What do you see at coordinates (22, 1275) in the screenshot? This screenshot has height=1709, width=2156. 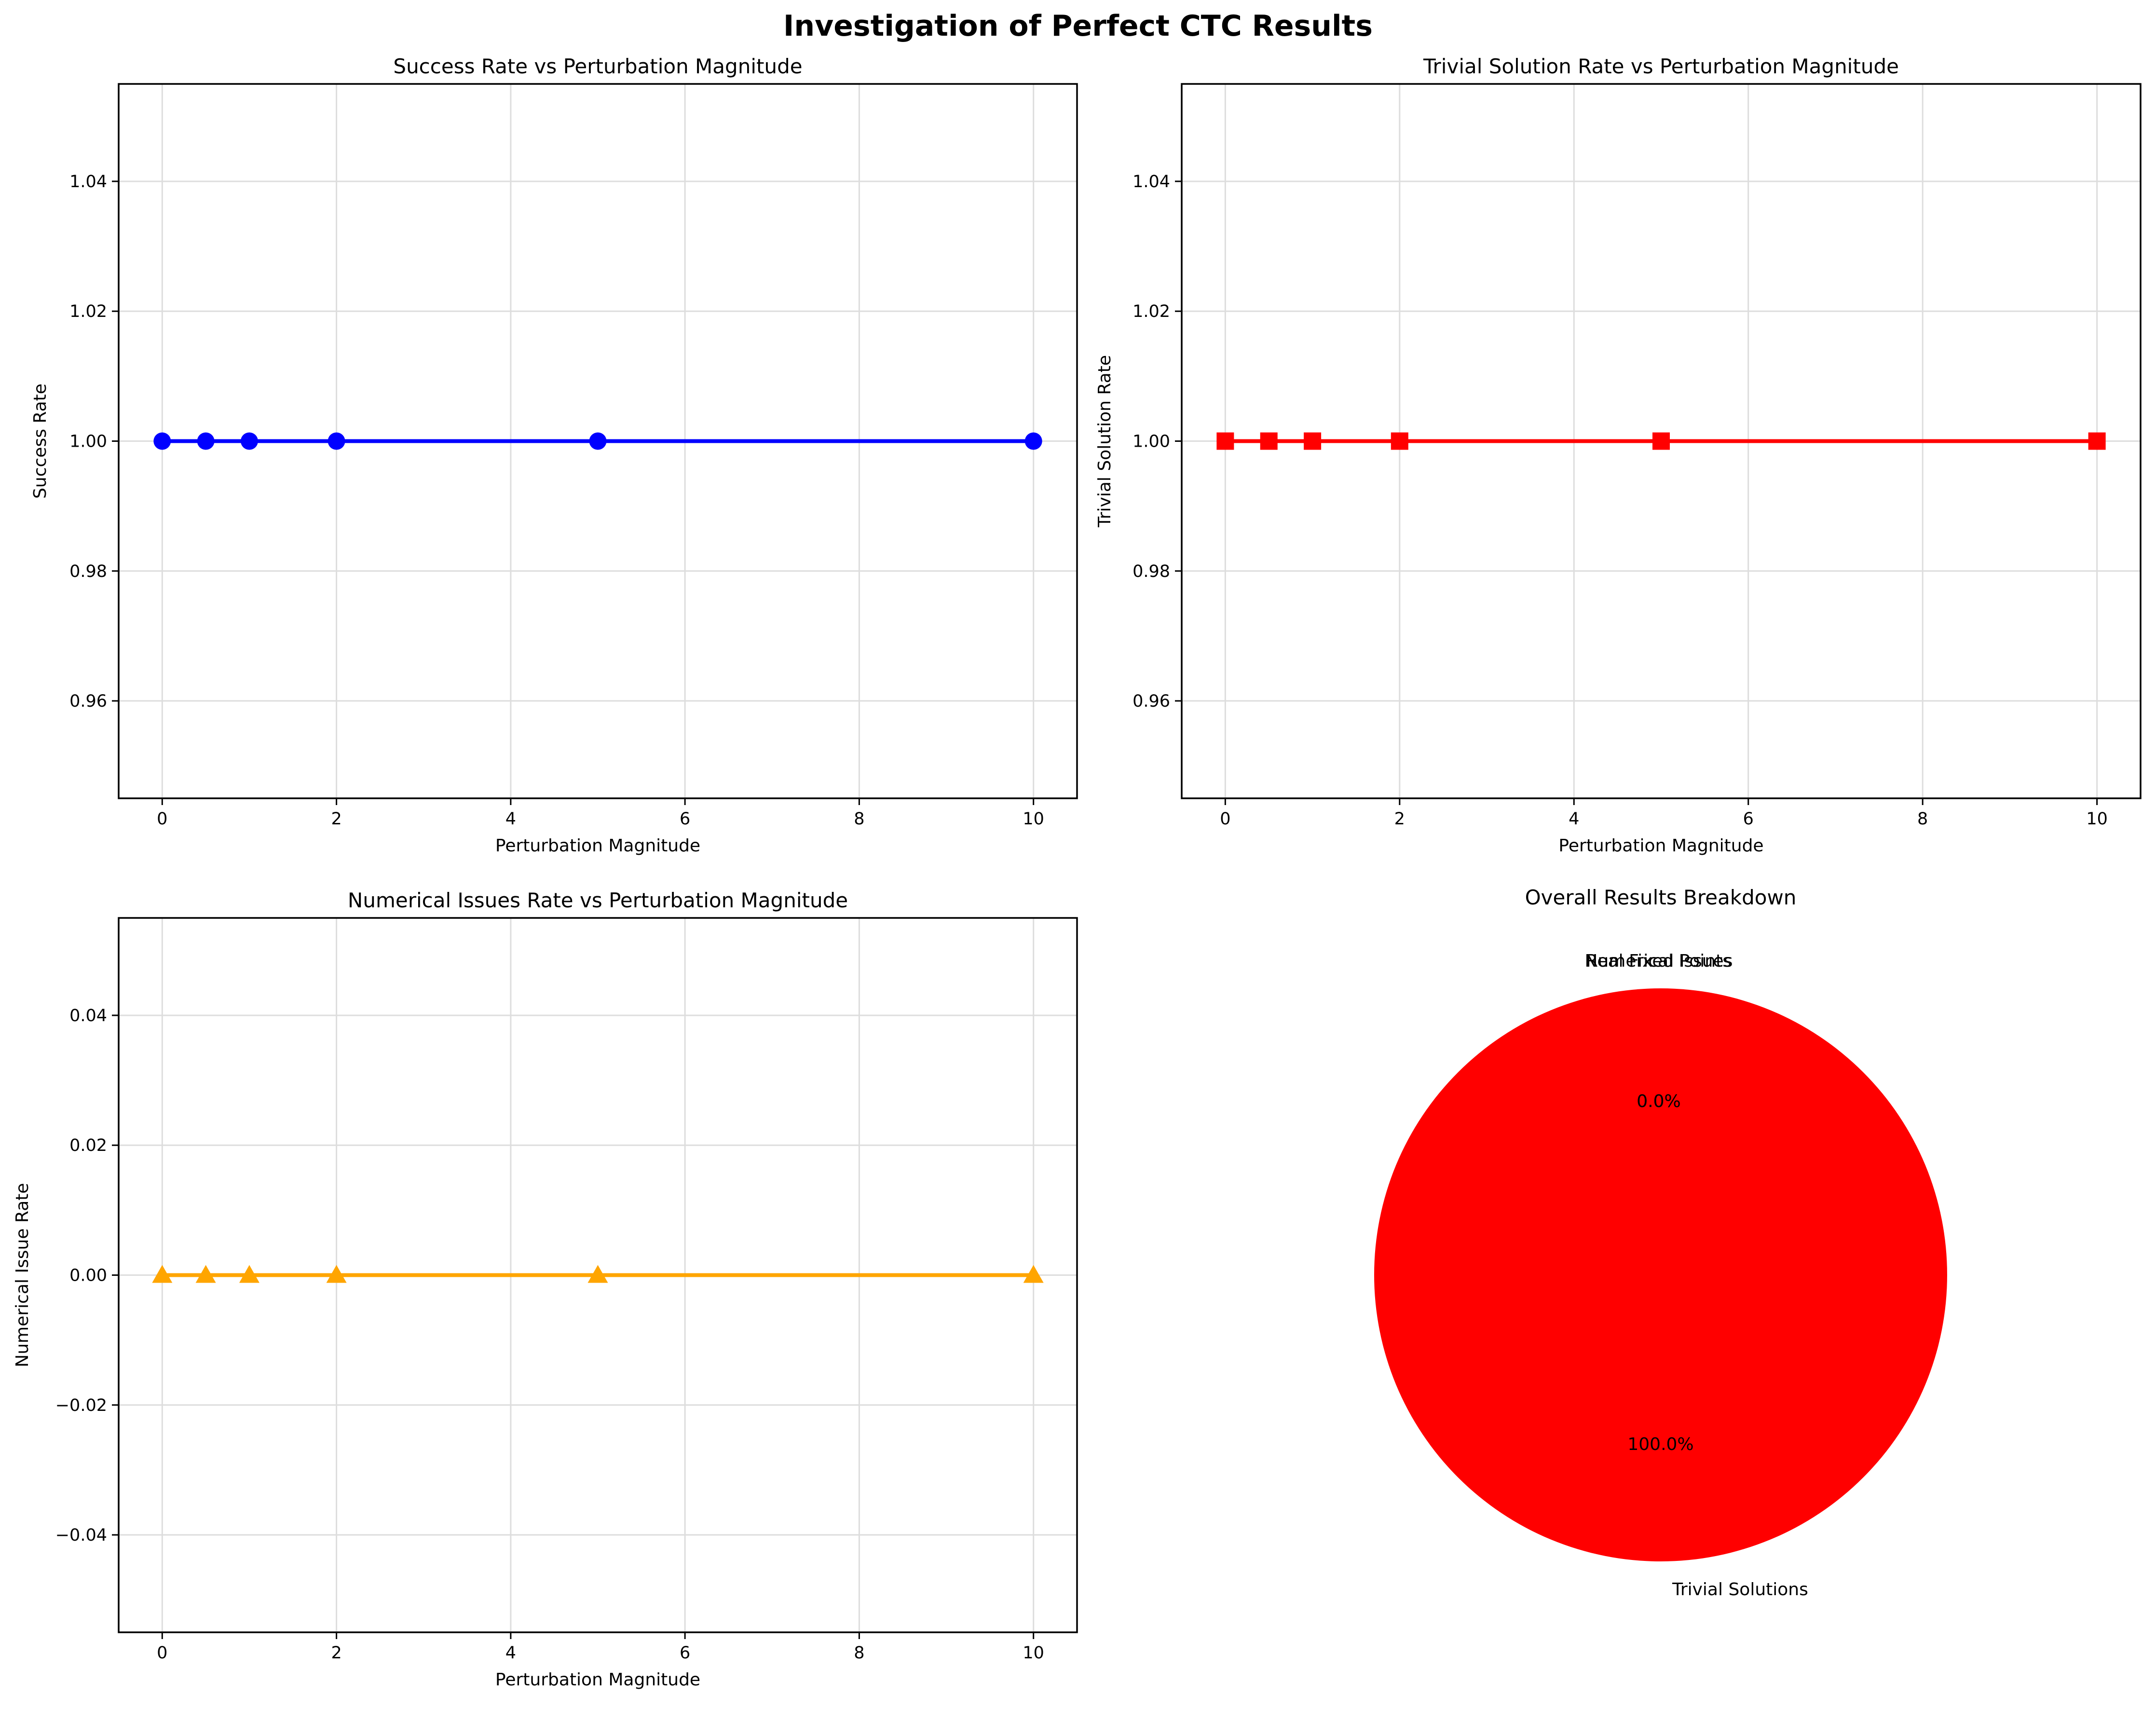 I see `y-axis-label: Numerical Issue Rate` at bounding box center [22, 1275].